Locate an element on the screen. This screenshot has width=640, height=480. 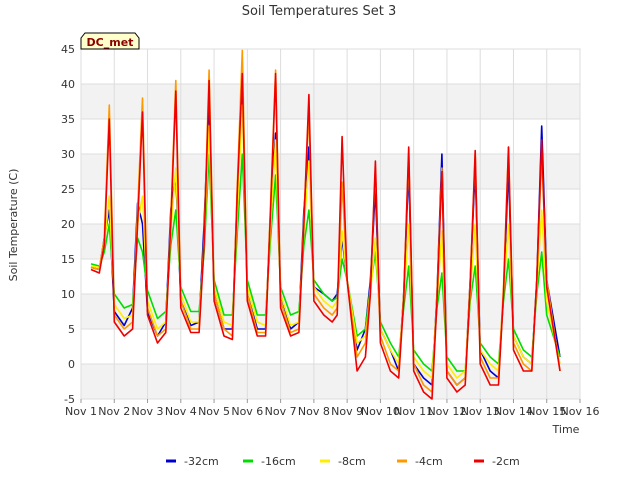
y-tick-label: 45 is located at coordinates (68, 49).